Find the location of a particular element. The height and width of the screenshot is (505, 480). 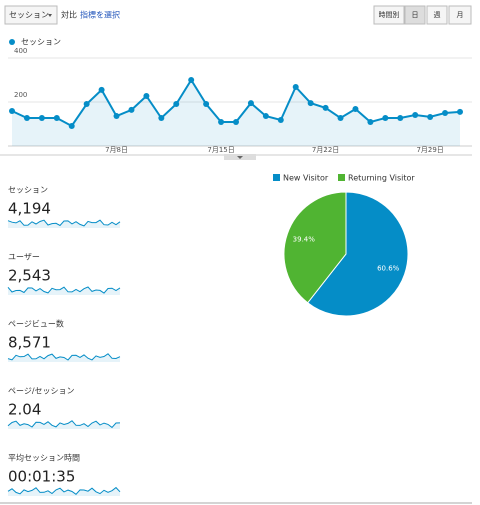

line-area is located at coordinates (236, 113).